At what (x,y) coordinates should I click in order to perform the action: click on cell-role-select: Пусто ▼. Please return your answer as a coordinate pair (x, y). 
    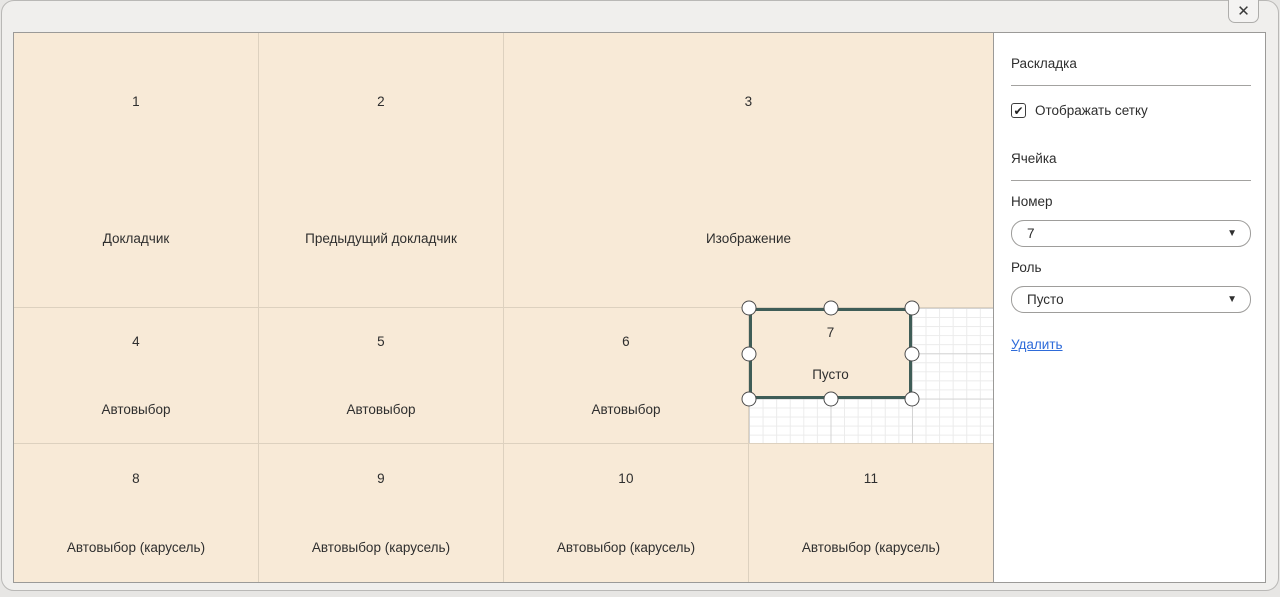
    Looking at the image, I should click on (1131, 299).